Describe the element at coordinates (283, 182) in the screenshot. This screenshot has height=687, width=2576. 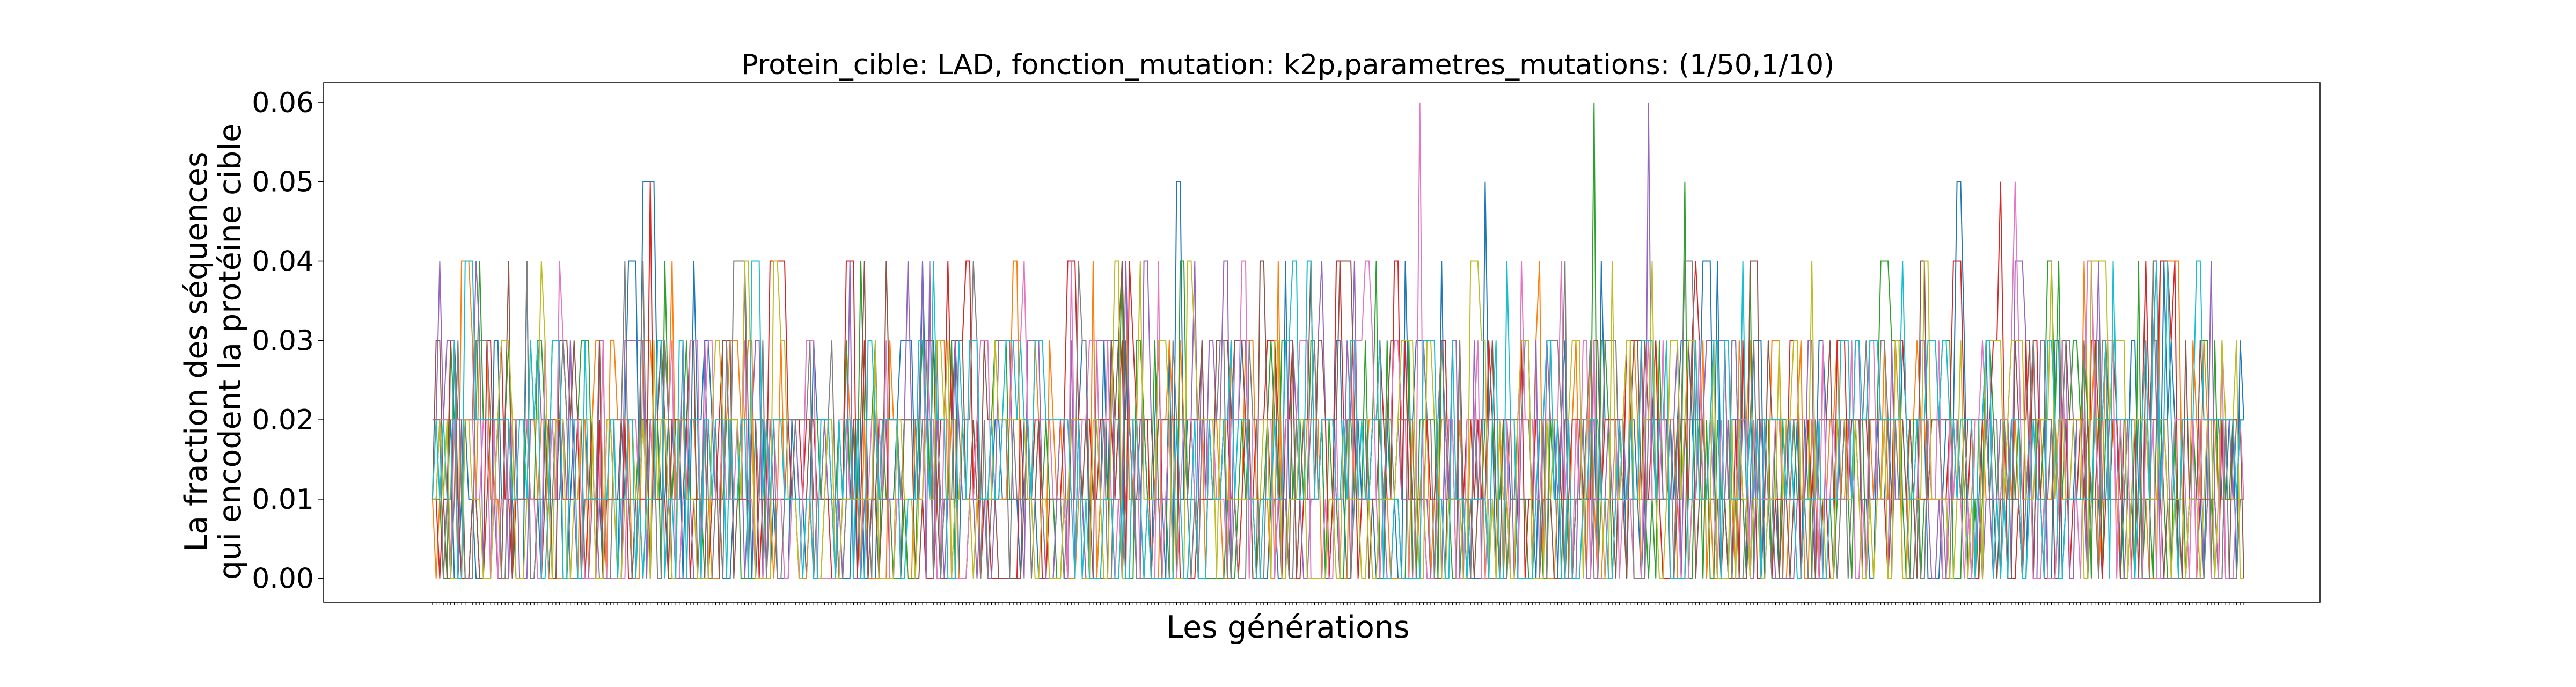
I see `y-tick-label: 0.05` at that location.